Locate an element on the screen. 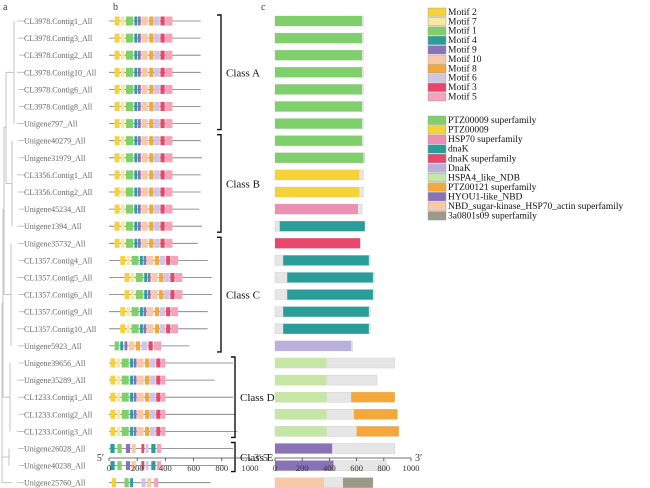 This screenshot has width=650, height=488. motif-axis-tick-label: 600 is located at coordinates (193, 468).